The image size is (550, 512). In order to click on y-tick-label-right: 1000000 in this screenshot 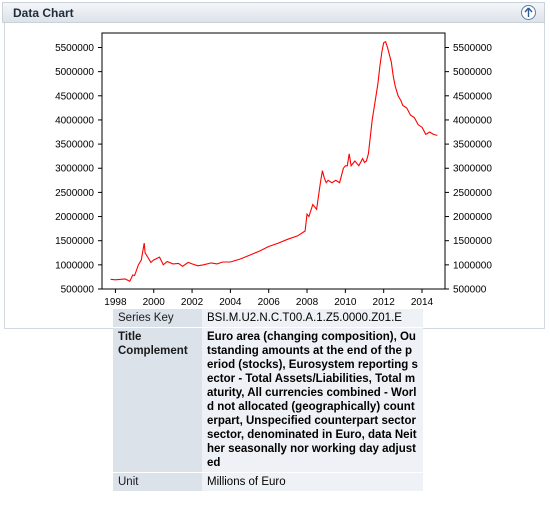, I will do `click(472, 265)`.